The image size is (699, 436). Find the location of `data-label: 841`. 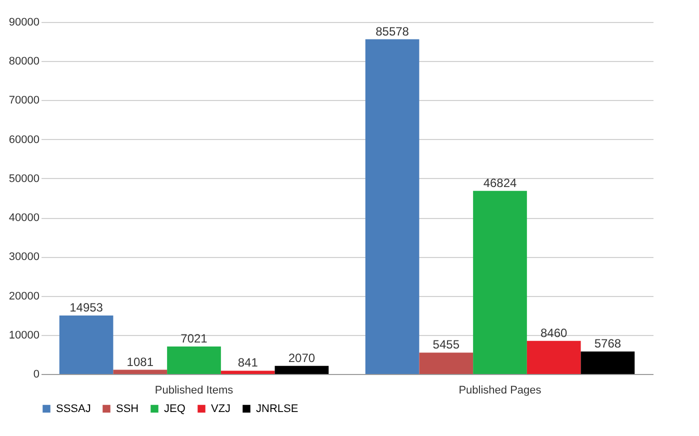

data-label: 841 is located at coordinates (248, 363).